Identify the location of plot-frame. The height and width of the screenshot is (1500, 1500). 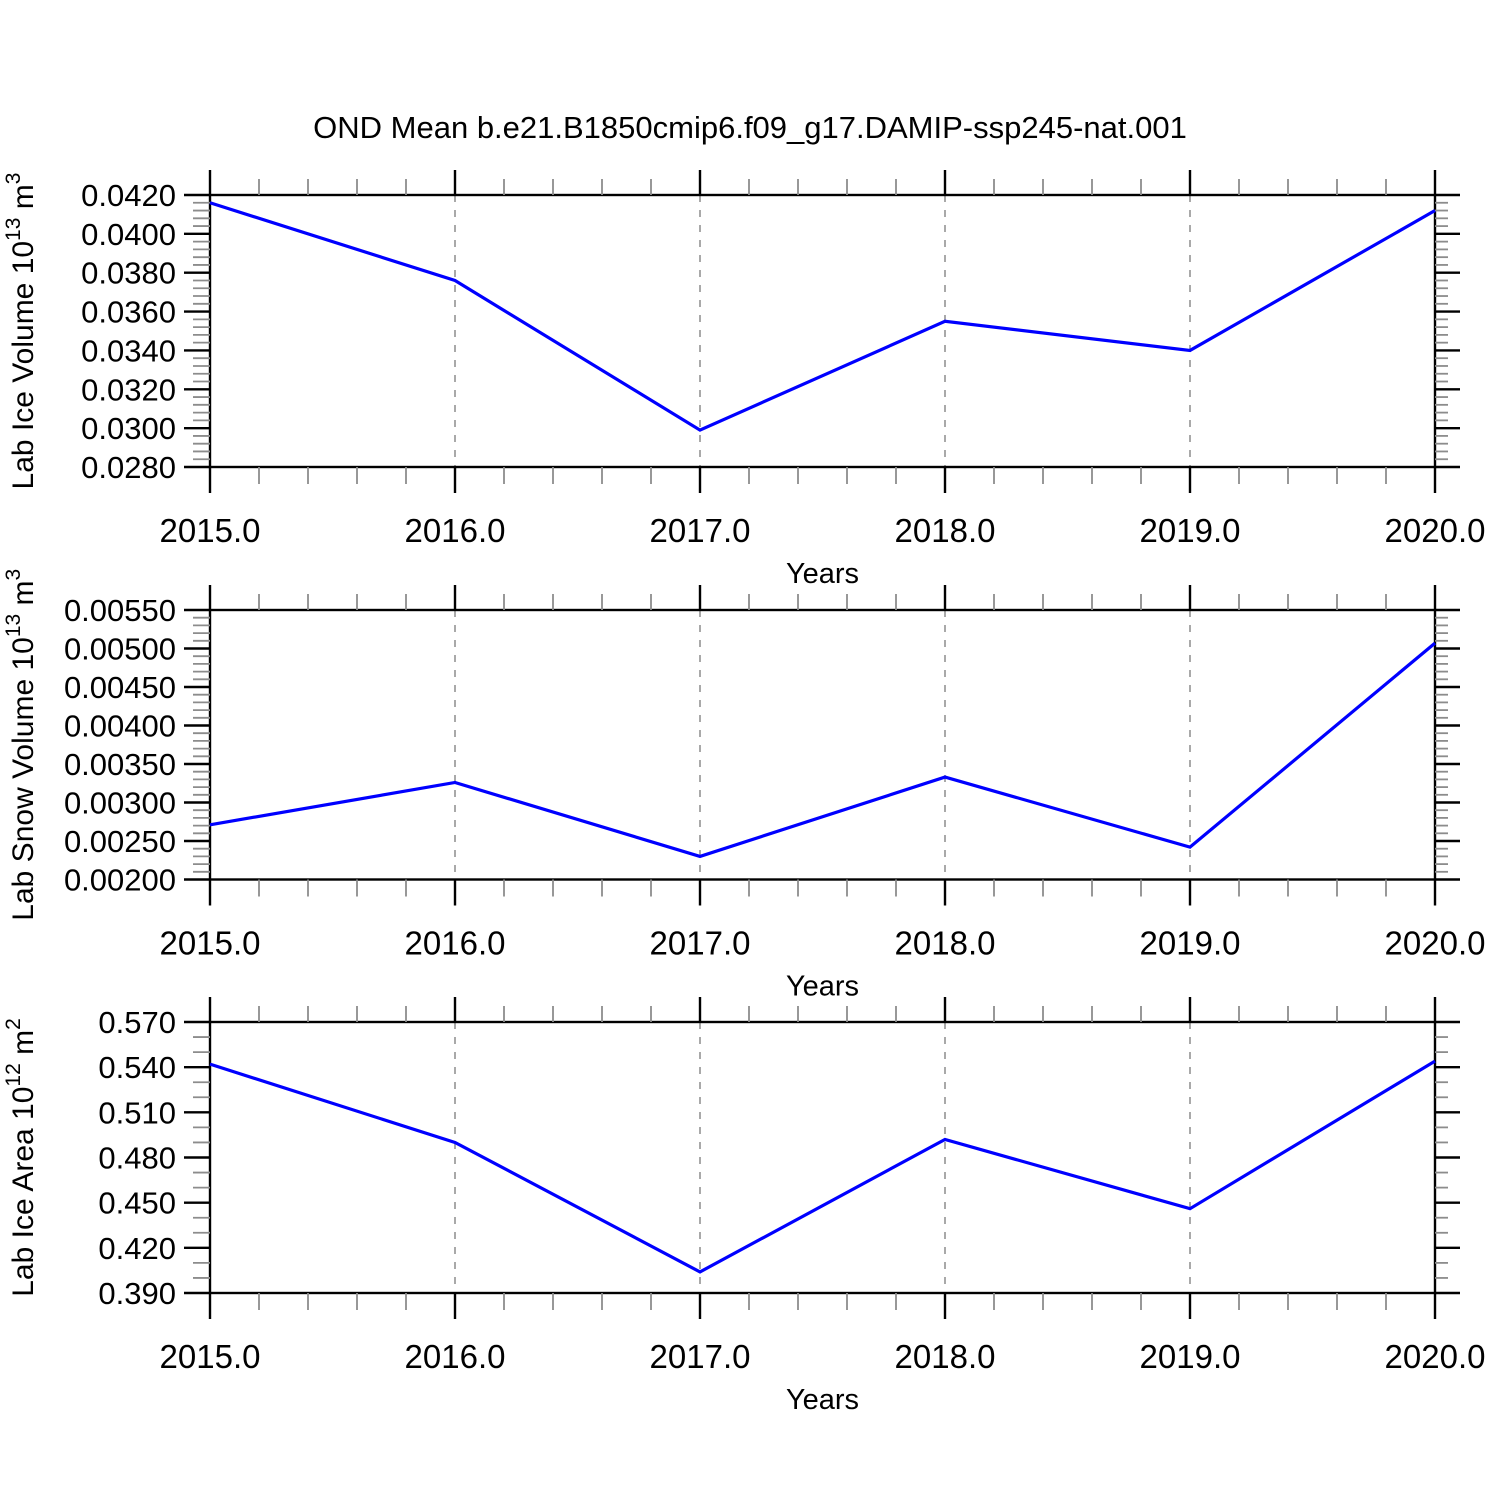
(822, 744).